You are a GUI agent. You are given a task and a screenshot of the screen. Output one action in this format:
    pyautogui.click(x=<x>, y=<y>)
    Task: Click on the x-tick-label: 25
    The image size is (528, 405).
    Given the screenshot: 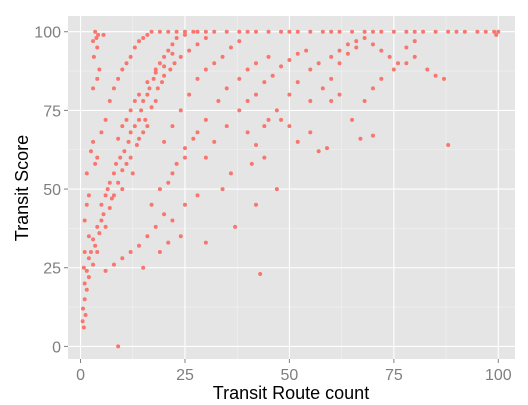 What is the action you would take?
    pyautogui.click(x=185, y=375)
    